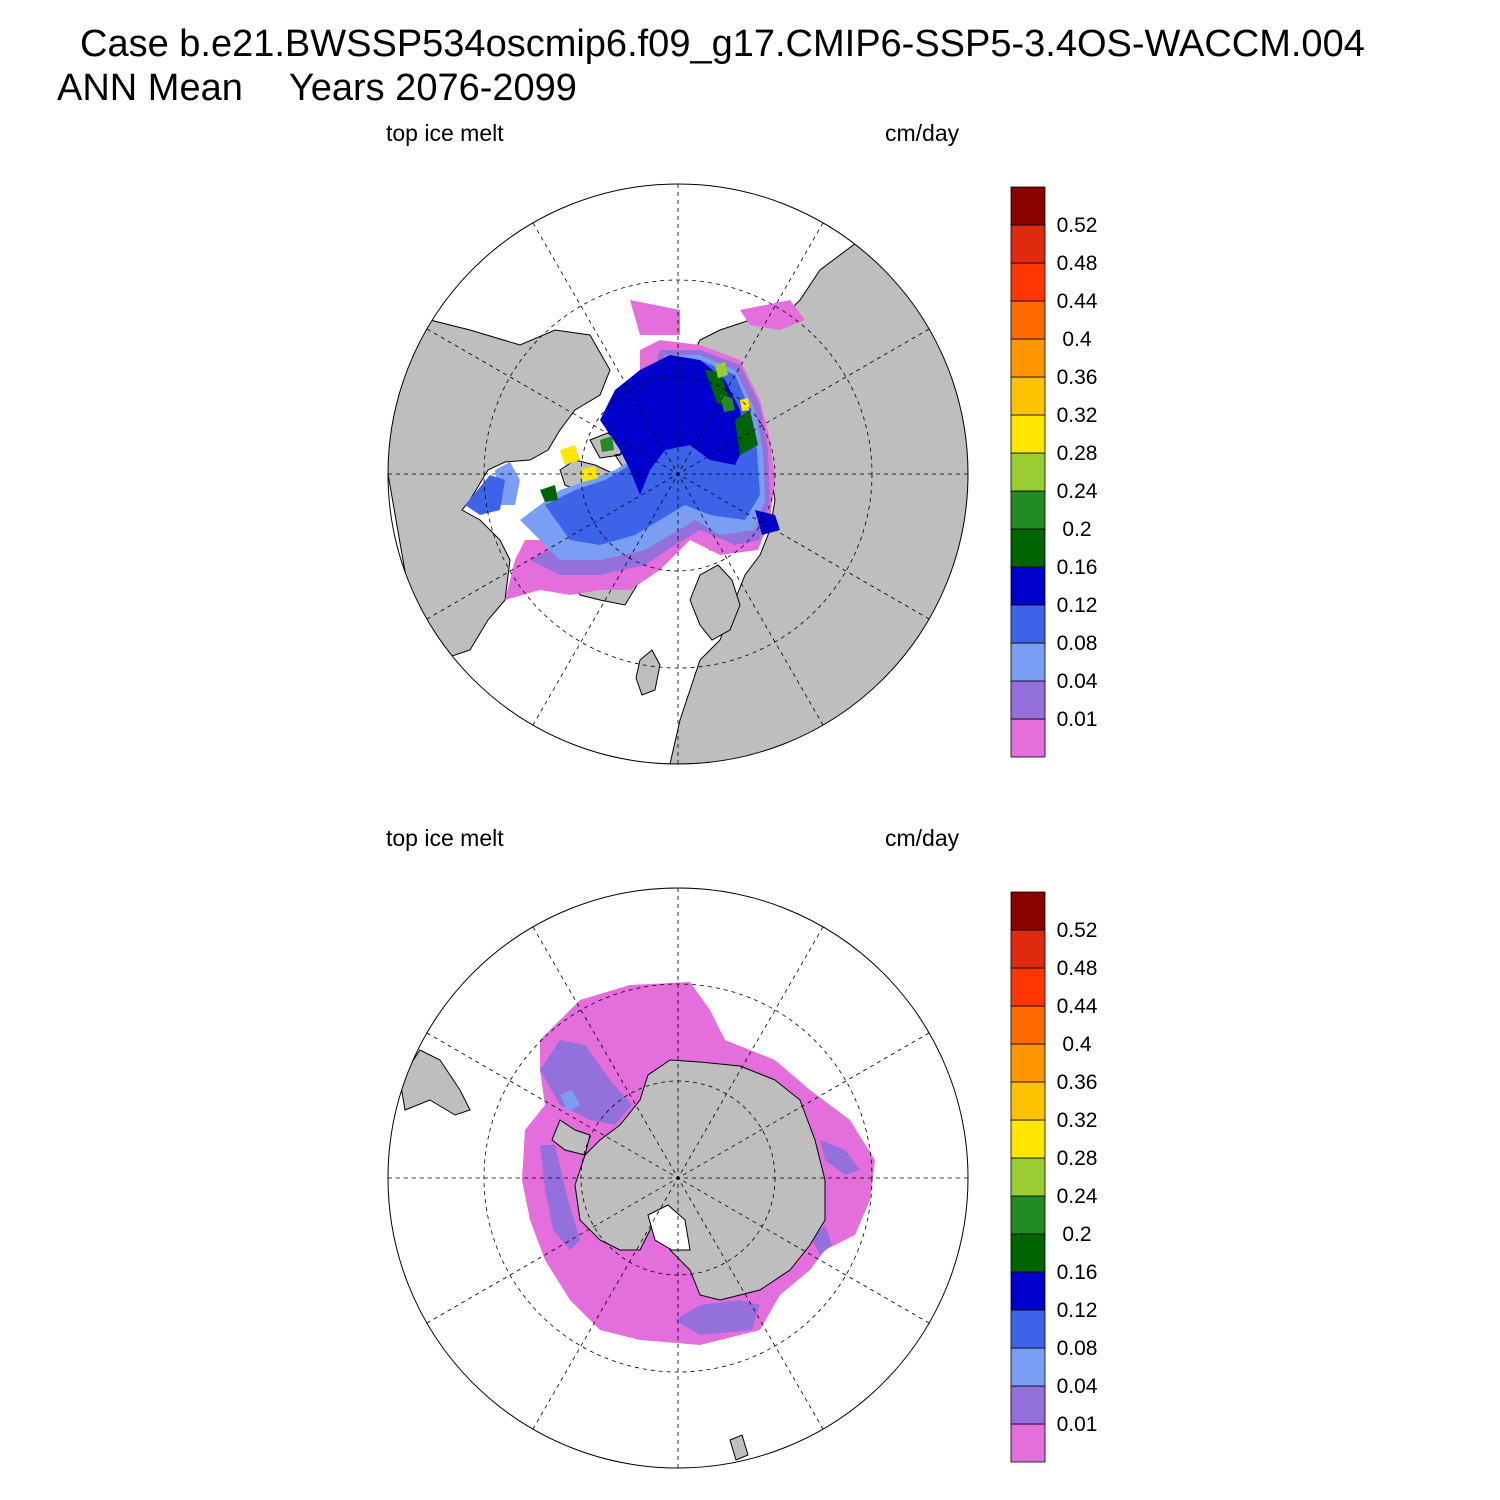 The image size is (1500, 1500). What do you see at coordinates (1077, 643) in the screenshot?
I see `north-colorbar-tick-label: 0.08` at bounding box center [1077, 643].